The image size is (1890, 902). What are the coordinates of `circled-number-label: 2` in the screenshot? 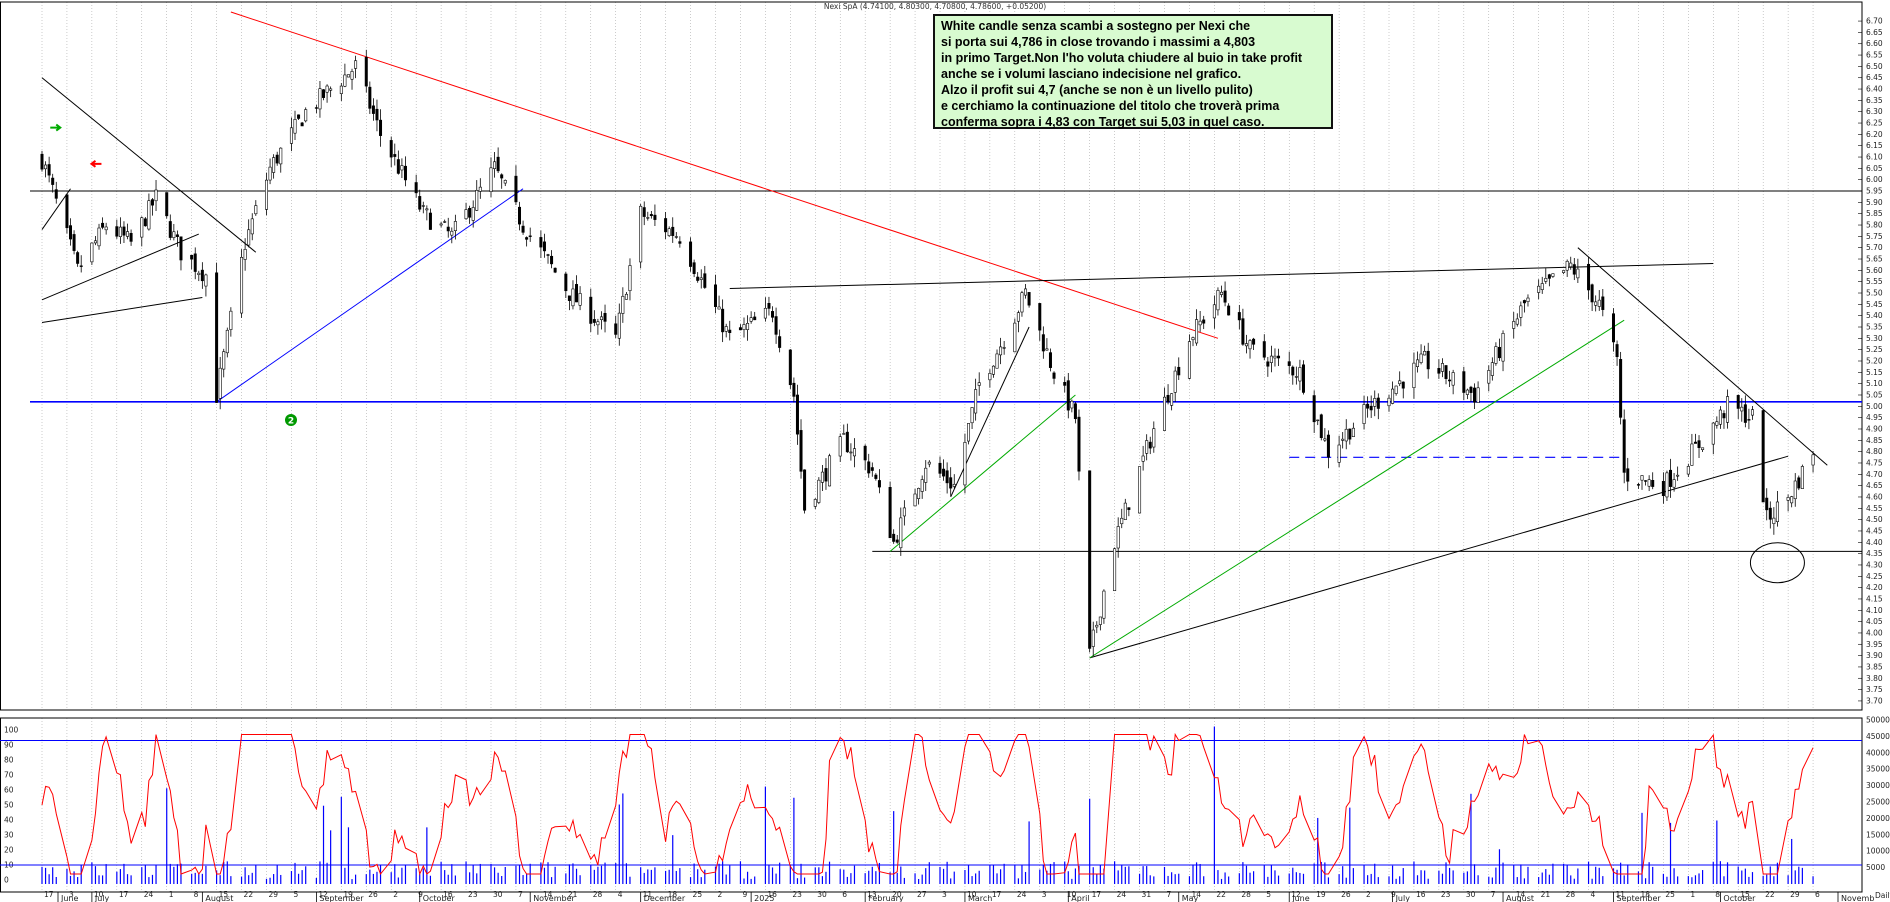 It's located at (291, 422).